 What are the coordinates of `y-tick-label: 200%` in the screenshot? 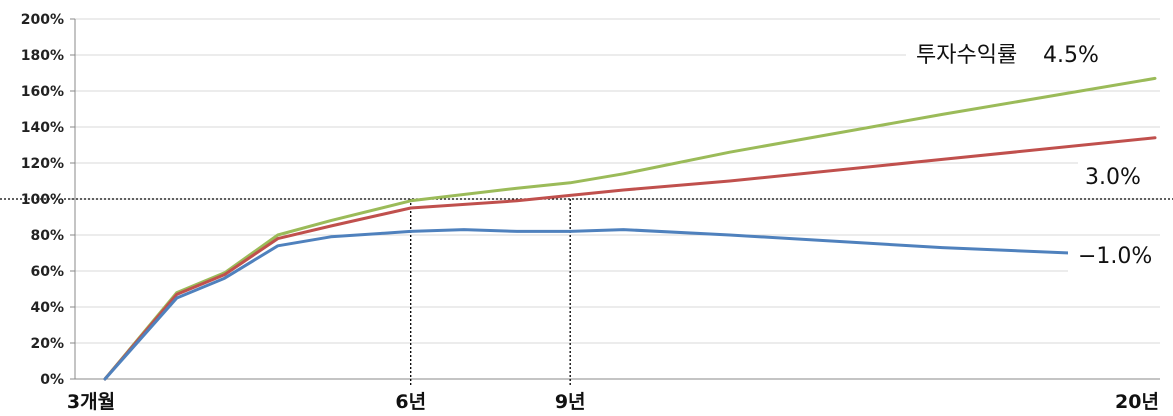 It's located at (42, 20).